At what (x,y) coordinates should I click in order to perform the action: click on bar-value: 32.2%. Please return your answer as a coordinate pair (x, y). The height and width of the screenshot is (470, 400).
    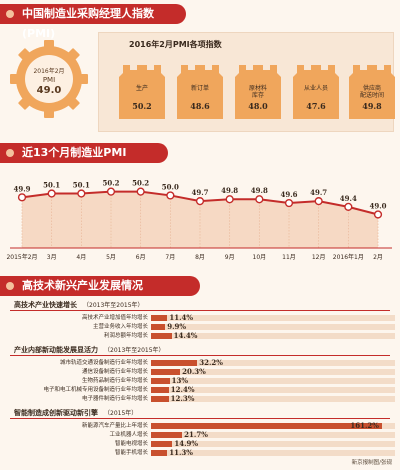
    Looking at the image, I should click on (211, 362).